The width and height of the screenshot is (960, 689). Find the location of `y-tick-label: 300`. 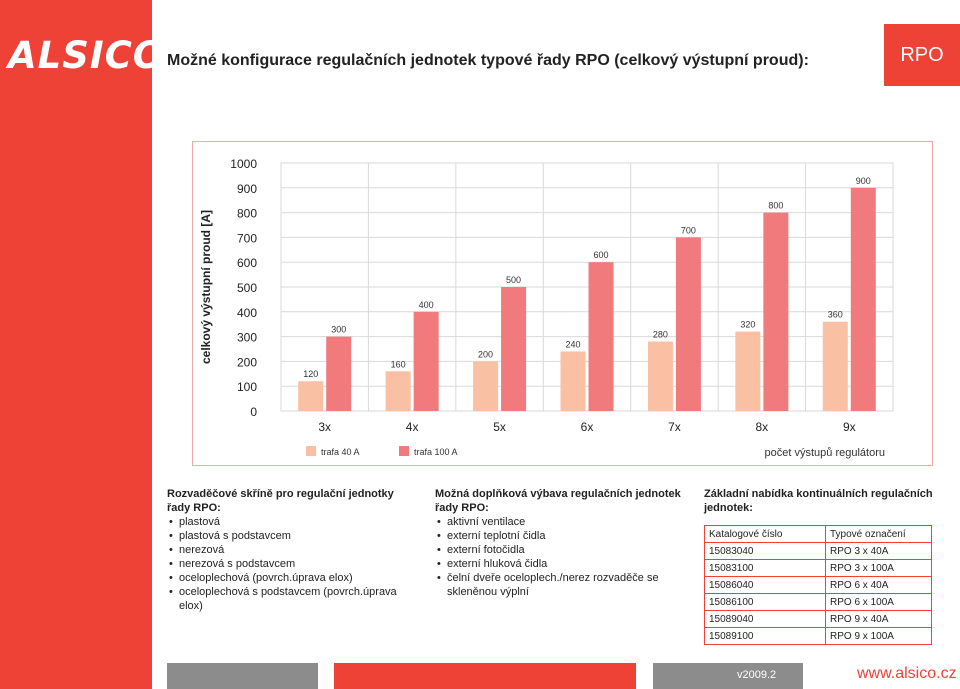

y-tick-label: 300 is located at coordinates (247, 338).